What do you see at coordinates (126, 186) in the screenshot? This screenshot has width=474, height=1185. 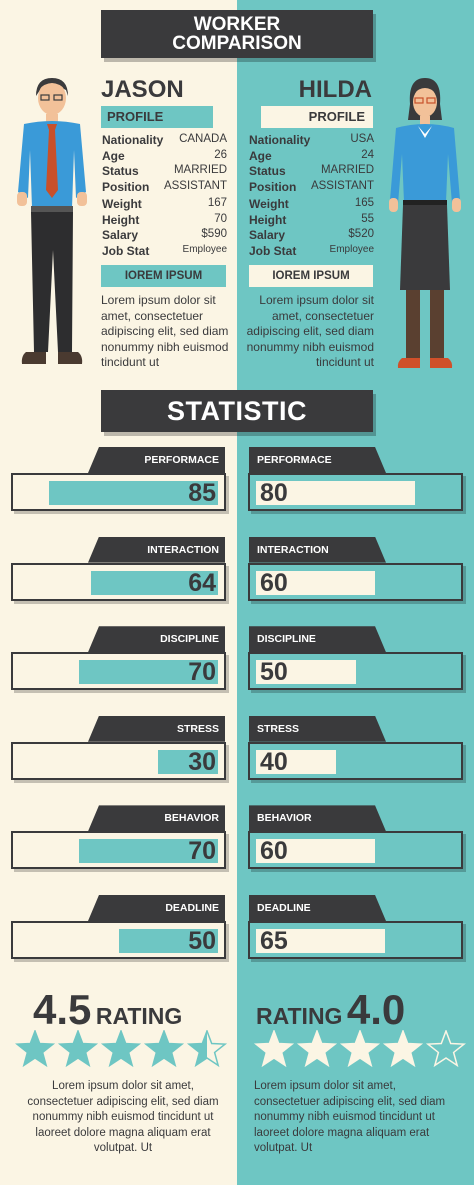 I see `info-key: Position` at bounding box center [126, 186].